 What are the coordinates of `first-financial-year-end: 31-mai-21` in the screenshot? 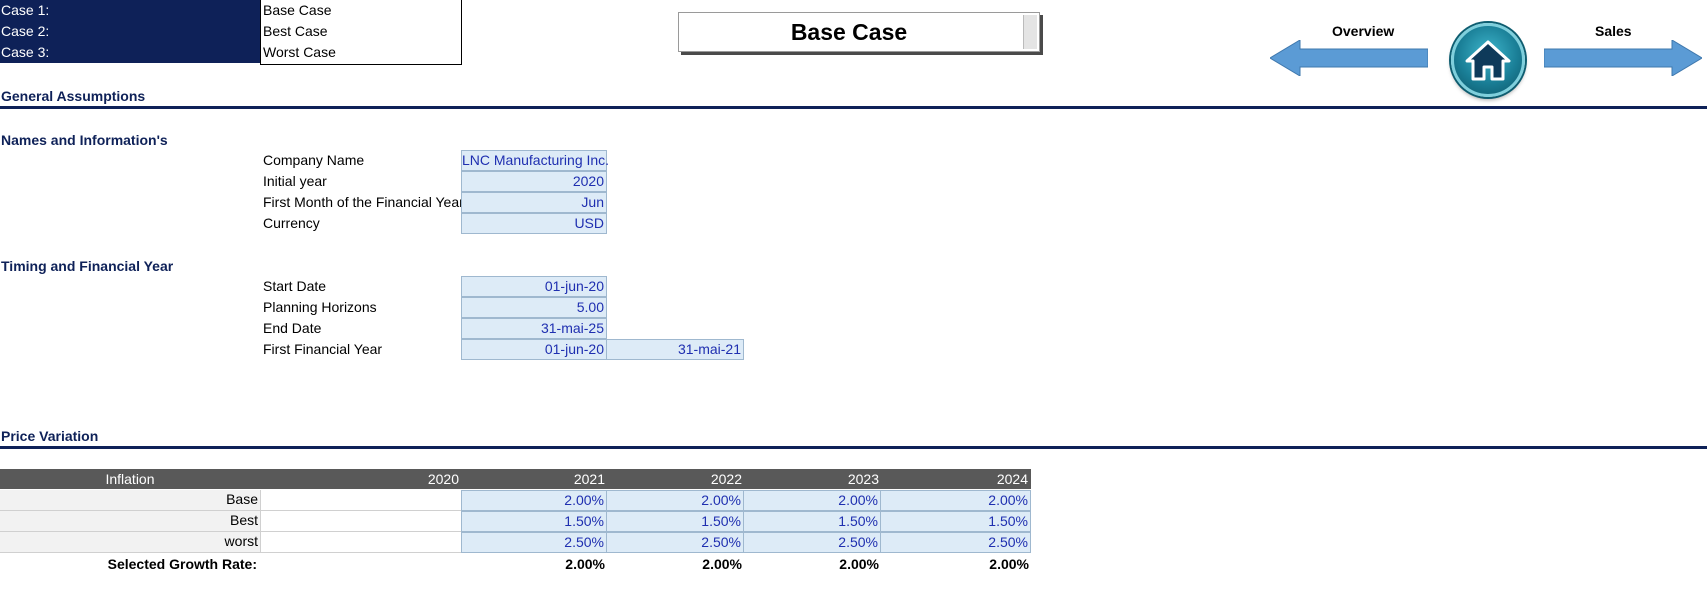 It's located at (675, 349).